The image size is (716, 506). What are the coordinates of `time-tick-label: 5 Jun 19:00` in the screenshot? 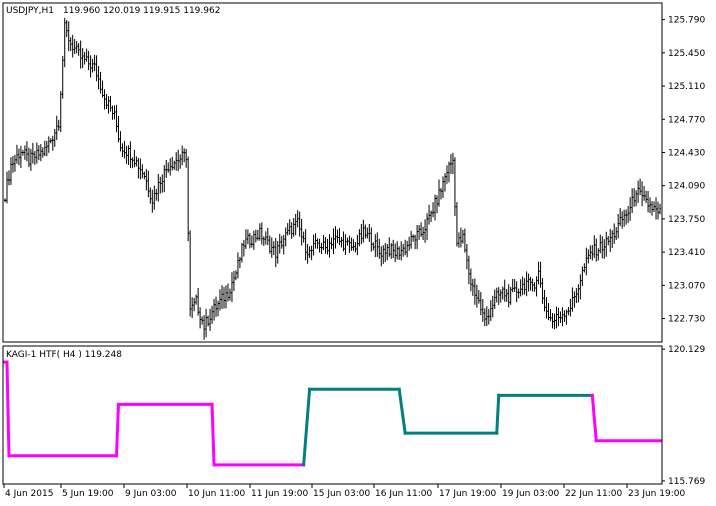 It's located at (88, 494).